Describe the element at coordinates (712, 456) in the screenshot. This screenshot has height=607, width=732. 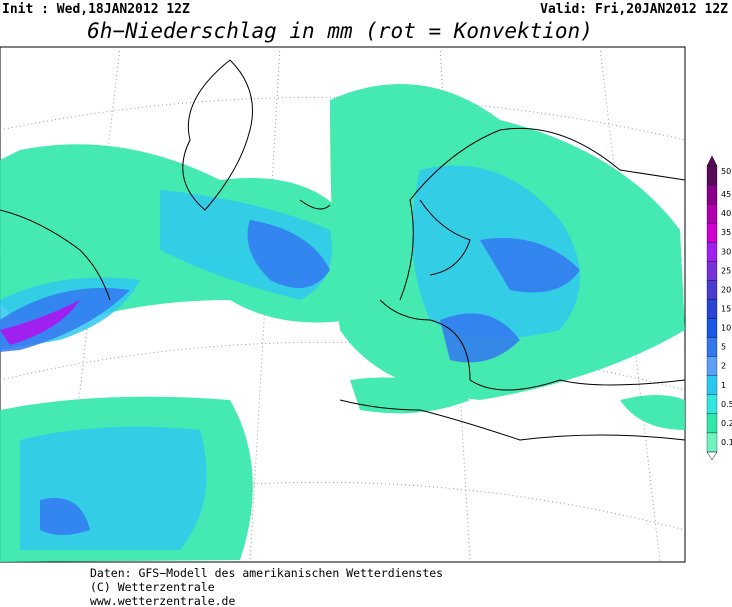
I see `colorbar-tip` at that location.